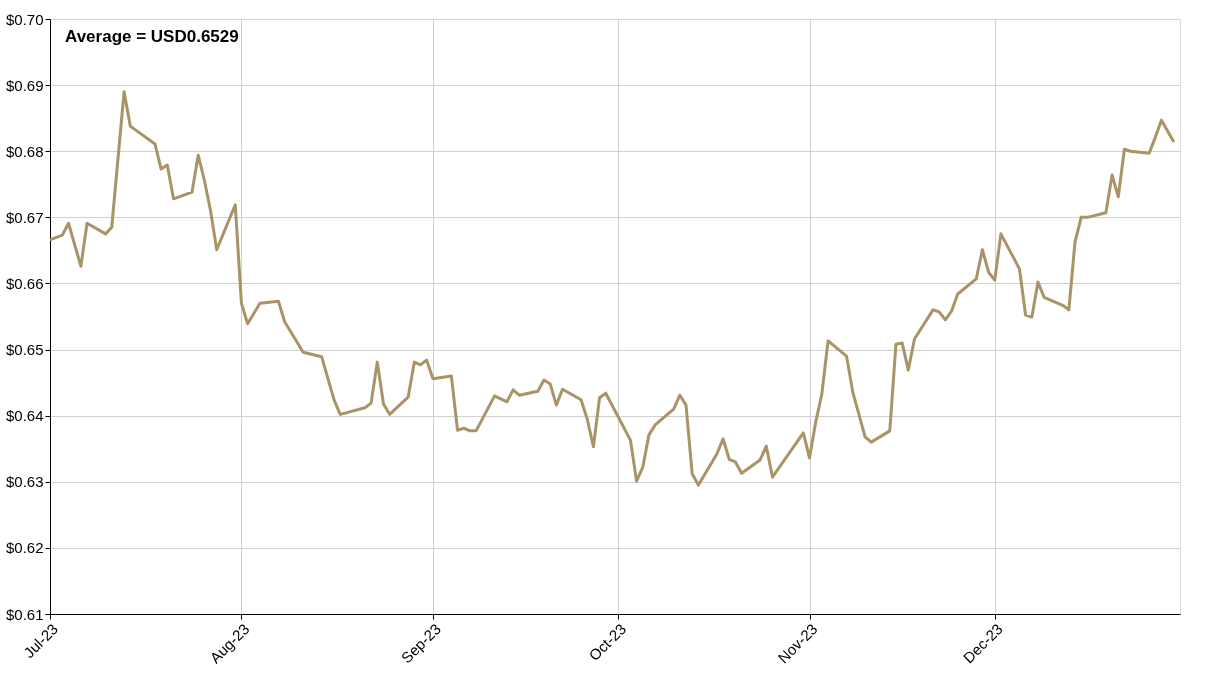 The height and width of the screenshot is (695, 1226). What do you see at coordinates (24, 614) in the screenshot?
I see `y-tick-label: $0.61` at bounding box center [24, 614].